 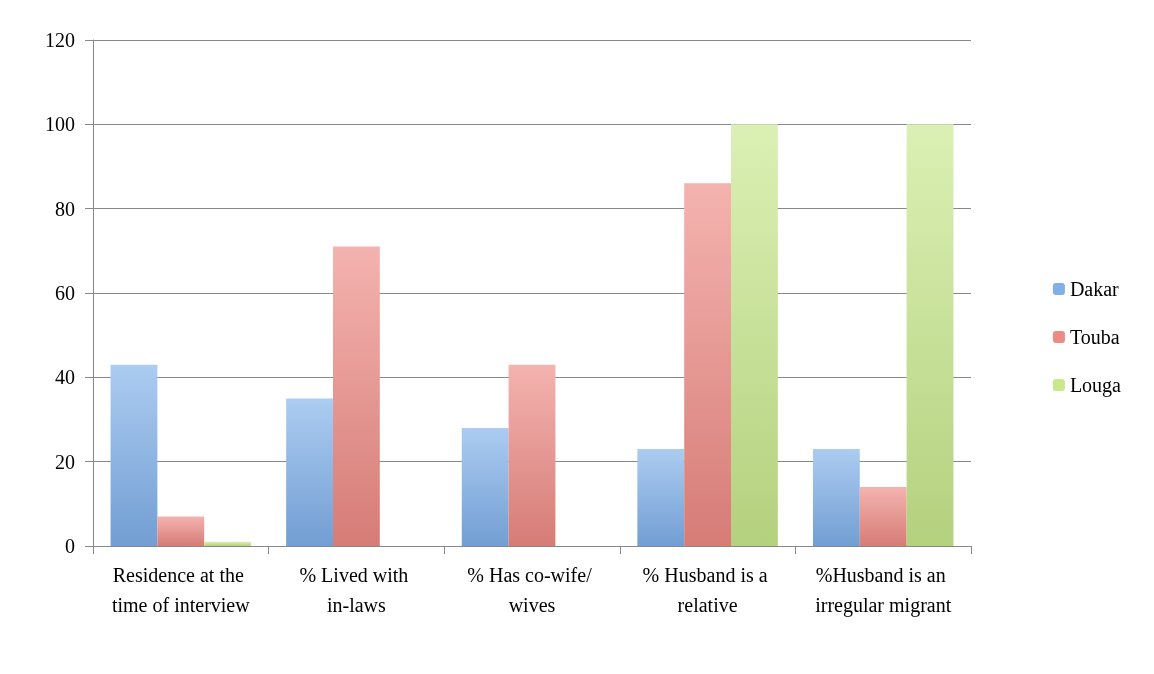 I want to click on y-tick-label: 20, so click(x=65, y=461).